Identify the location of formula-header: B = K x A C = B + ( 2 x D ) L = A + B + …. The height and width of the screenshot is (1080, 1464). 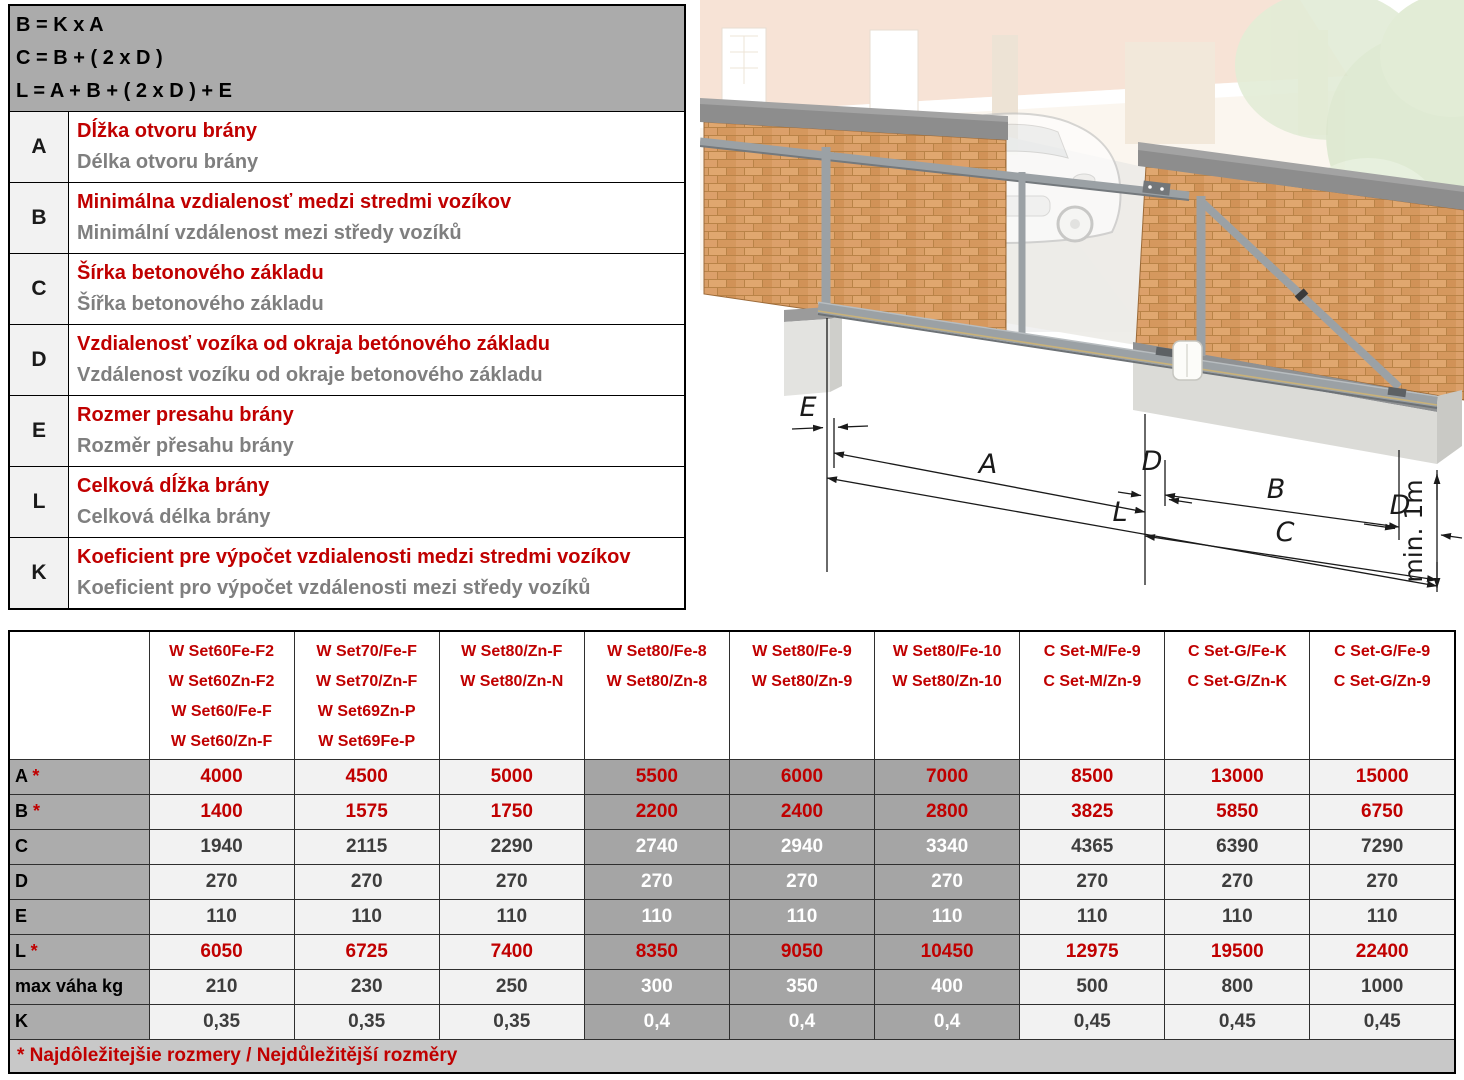
(347, 58).